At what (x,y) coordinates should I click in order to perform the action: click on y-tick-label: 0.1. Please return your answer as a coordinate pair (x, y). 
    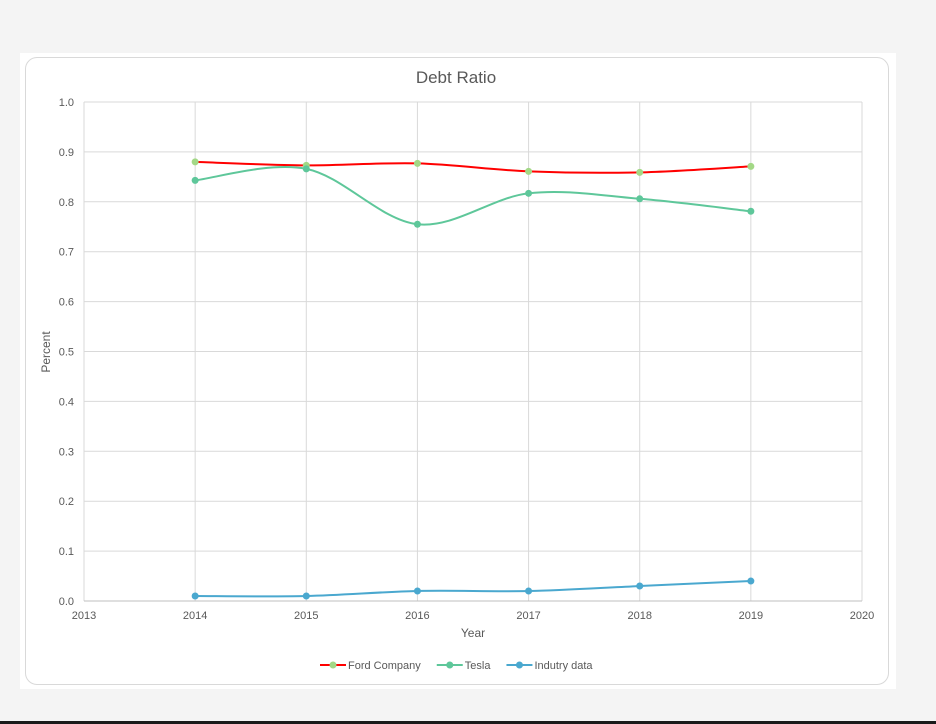
    Looking at the image, I should click on (66, 552).